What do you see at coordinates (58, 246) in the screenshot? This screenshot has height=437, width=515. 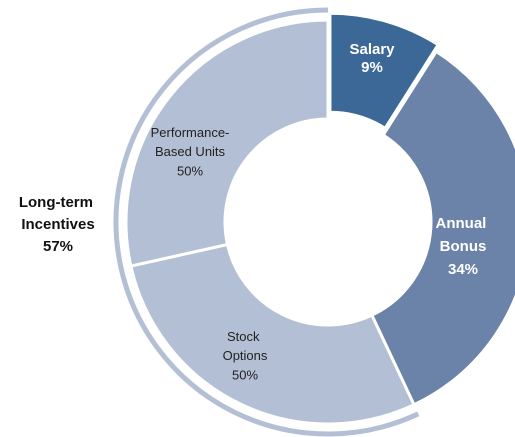 I see `value-label: 57%` at bounding box center [58, 246].